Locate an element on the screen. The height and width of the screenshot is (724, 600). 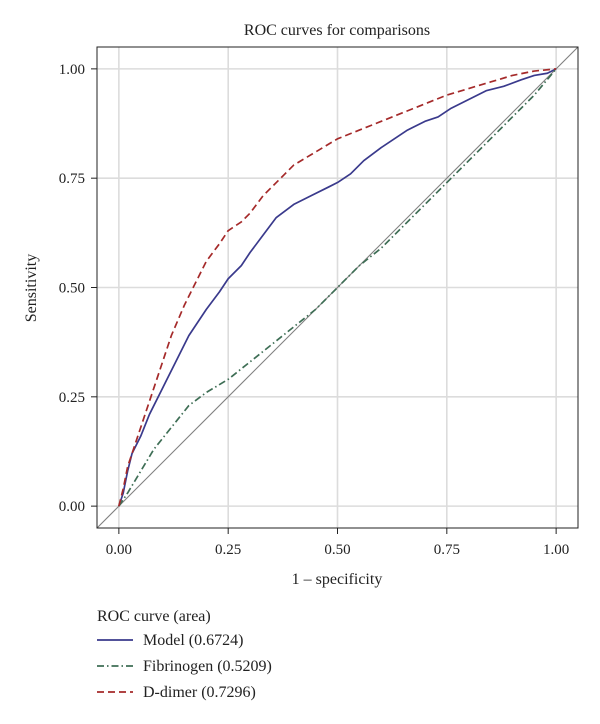
x-tick-label: 0.75 is located at coordinates (447, 550).